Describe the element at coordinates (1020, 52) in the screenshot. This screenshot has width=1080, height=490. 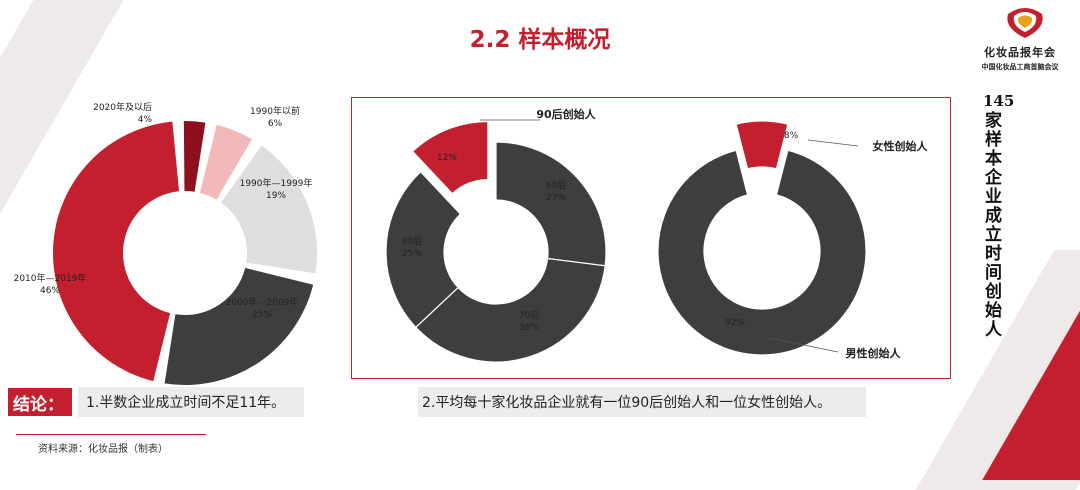
I see `org-name: 化妆品报年会` at that location.